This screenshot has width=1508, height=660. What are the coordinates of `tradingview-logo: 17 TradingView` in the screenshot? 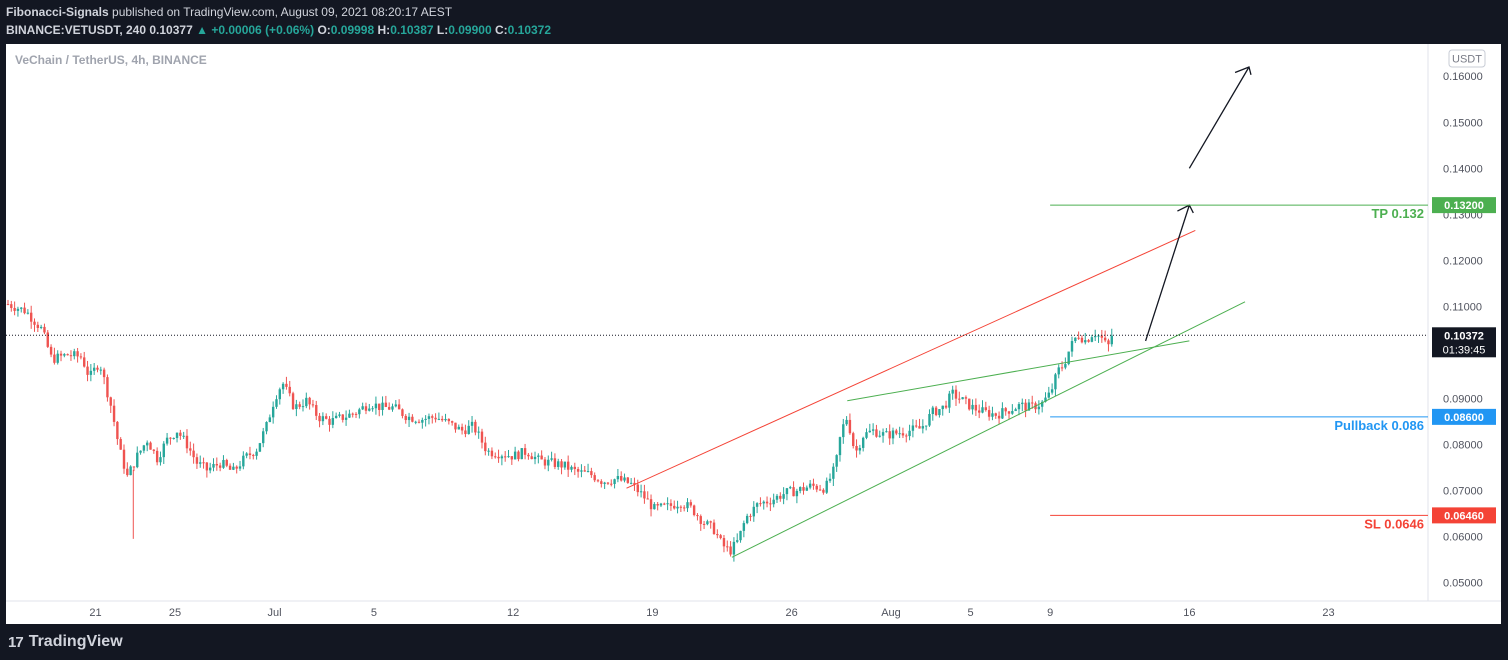 It's located at (65, 642).